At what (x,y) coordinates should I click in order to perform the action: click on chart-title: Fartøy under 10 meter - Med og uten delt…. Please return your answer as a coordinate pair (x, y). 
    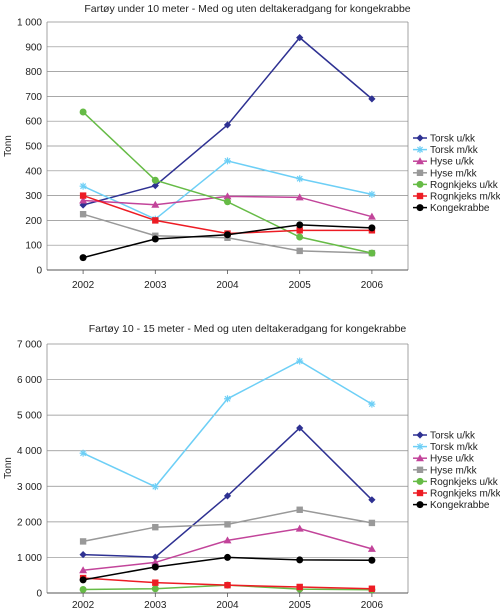
    Looking at the image, I should click on (247, 9).